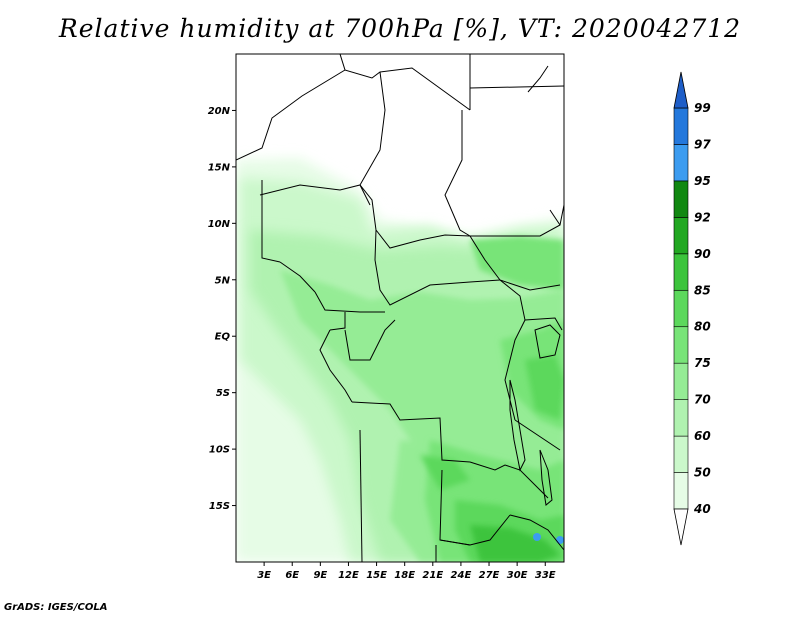  Describe the element at coordinates (219, 450) in the screenshot. I see `lat-tick-label: 10S` at that location.